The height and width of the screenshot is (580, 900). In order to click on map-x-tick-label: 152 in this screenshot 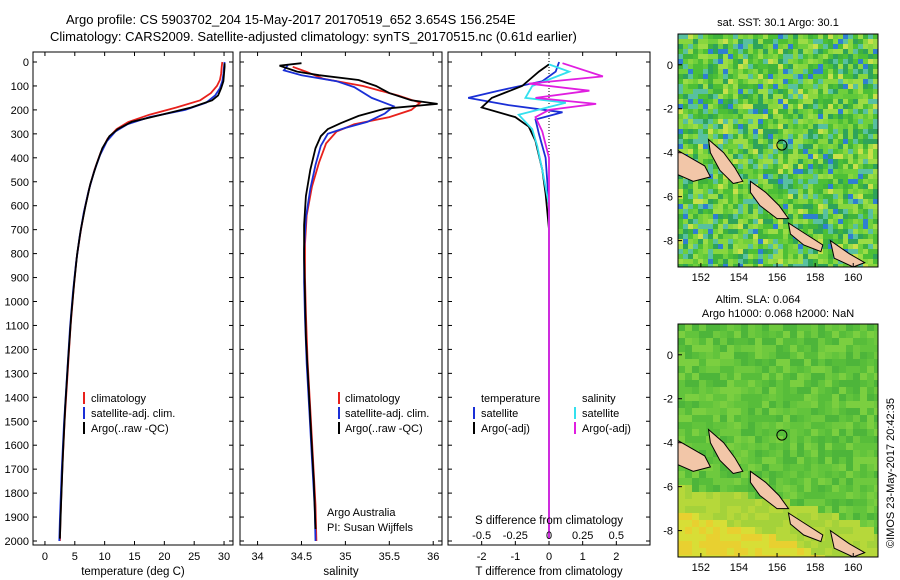, I will do `click(701, 568)`.